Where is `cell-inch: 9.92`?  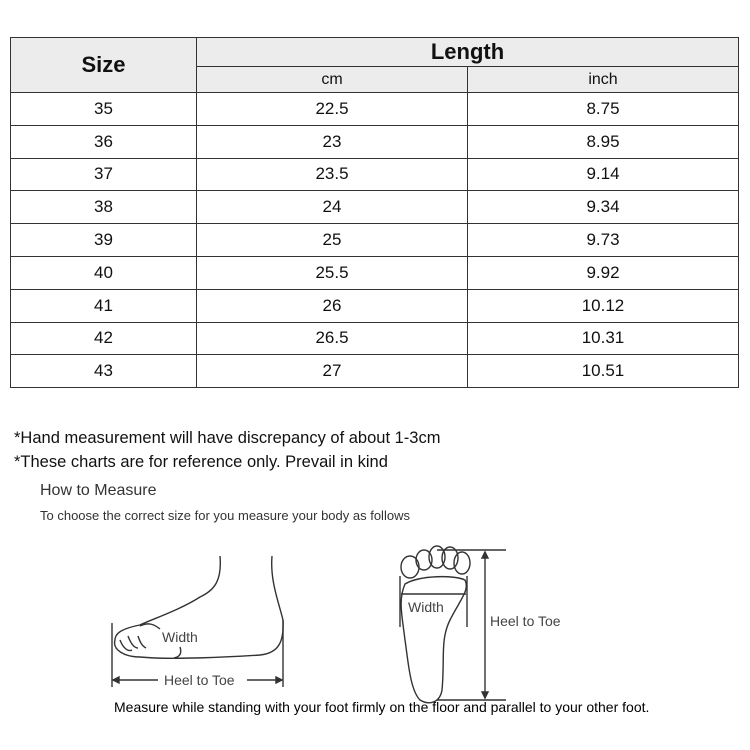
cell-inch: 9.92 is located at coordinates (603, 272).